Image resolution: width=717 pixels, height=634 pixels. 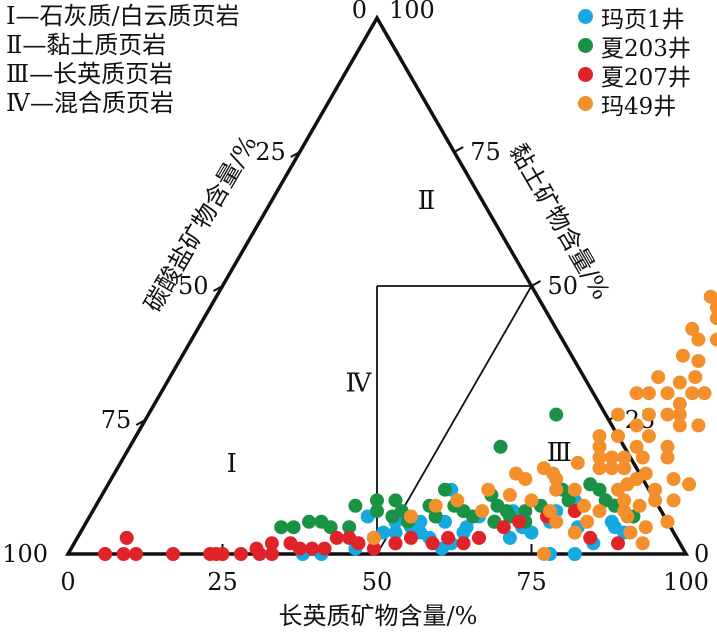 What do you see at coordinates (559, 453) in the screenshot?
I see `zone-label-3: Ⅲ` at bounding box center [559, 453].